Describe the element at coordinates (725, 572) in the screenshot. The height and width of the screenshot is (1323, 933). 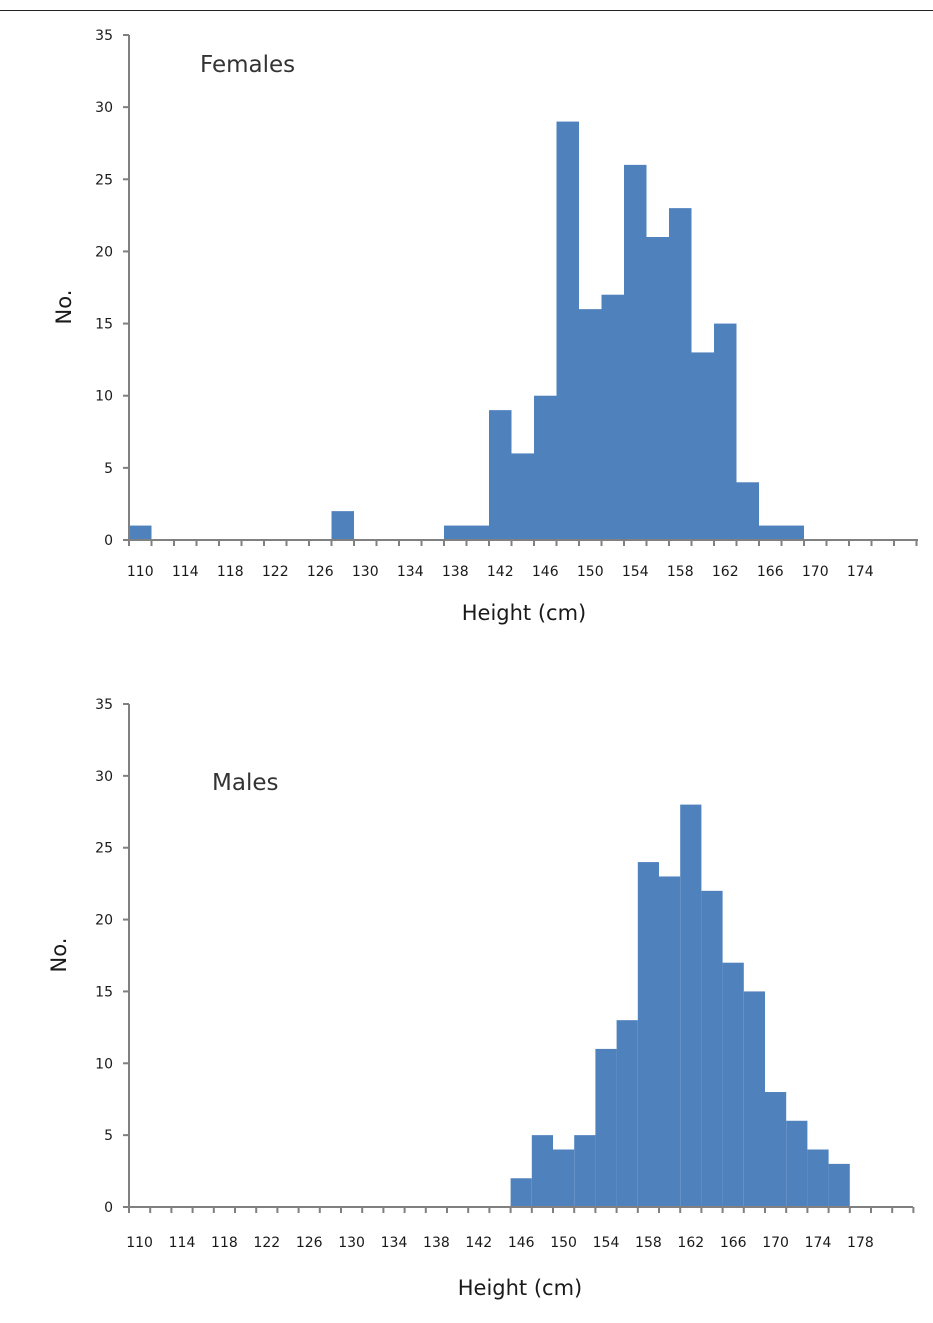
I see `females-x-tick-label: 162` at that location.